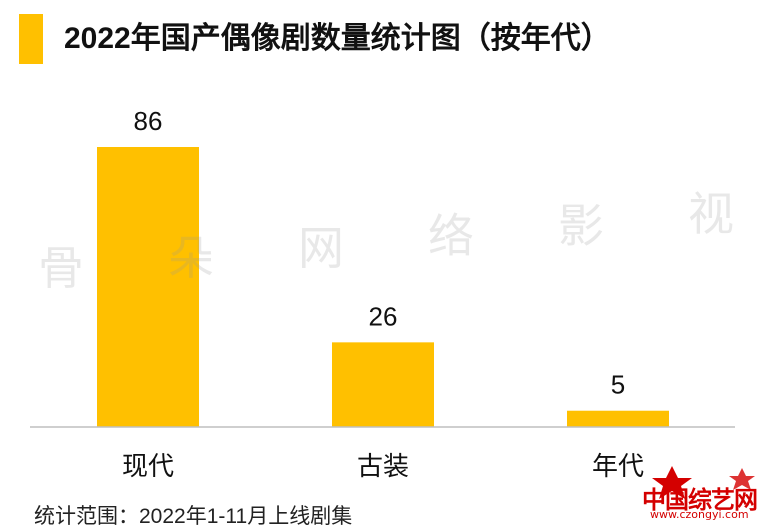 The width and height of the screenshot is (783, 531). I want to click on bar-现代, so click(148, 287).